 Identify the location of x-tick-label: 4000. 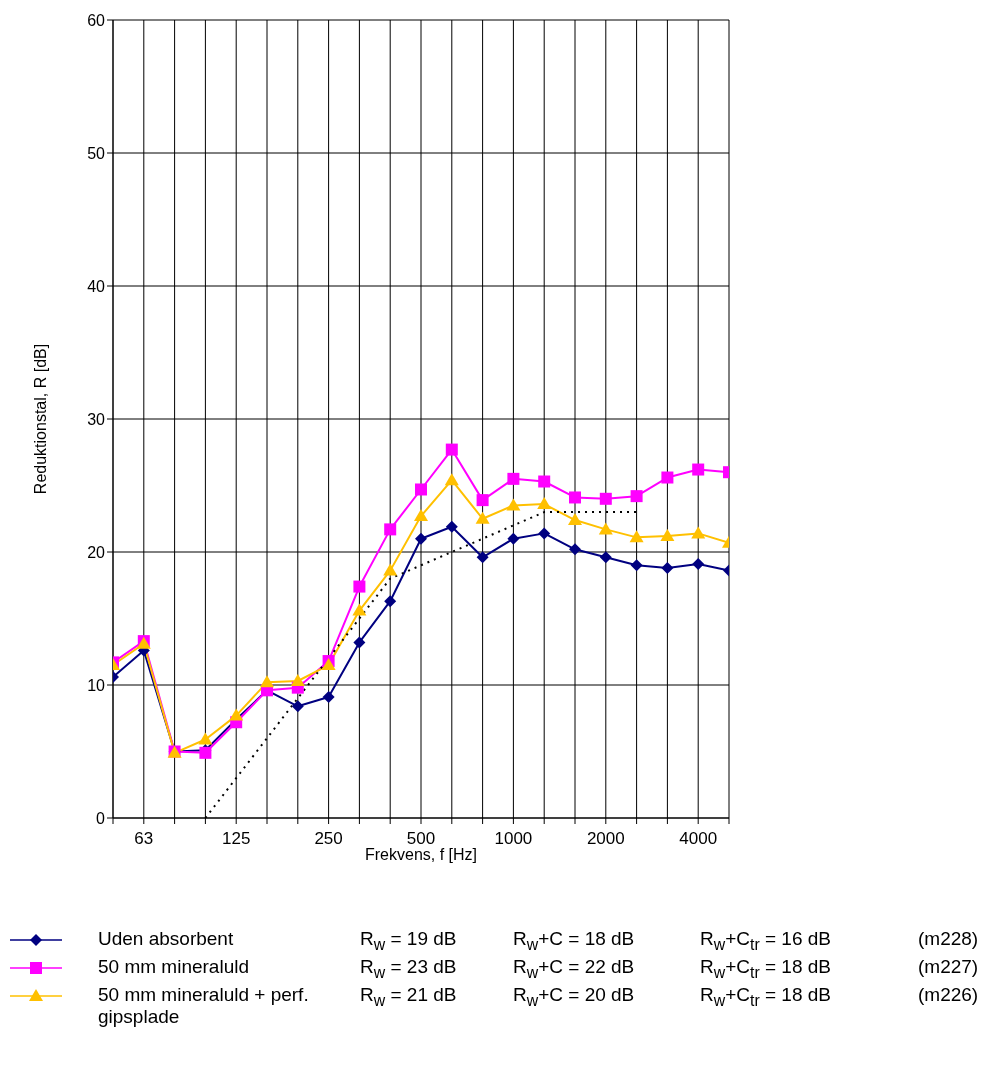
(698, 839).